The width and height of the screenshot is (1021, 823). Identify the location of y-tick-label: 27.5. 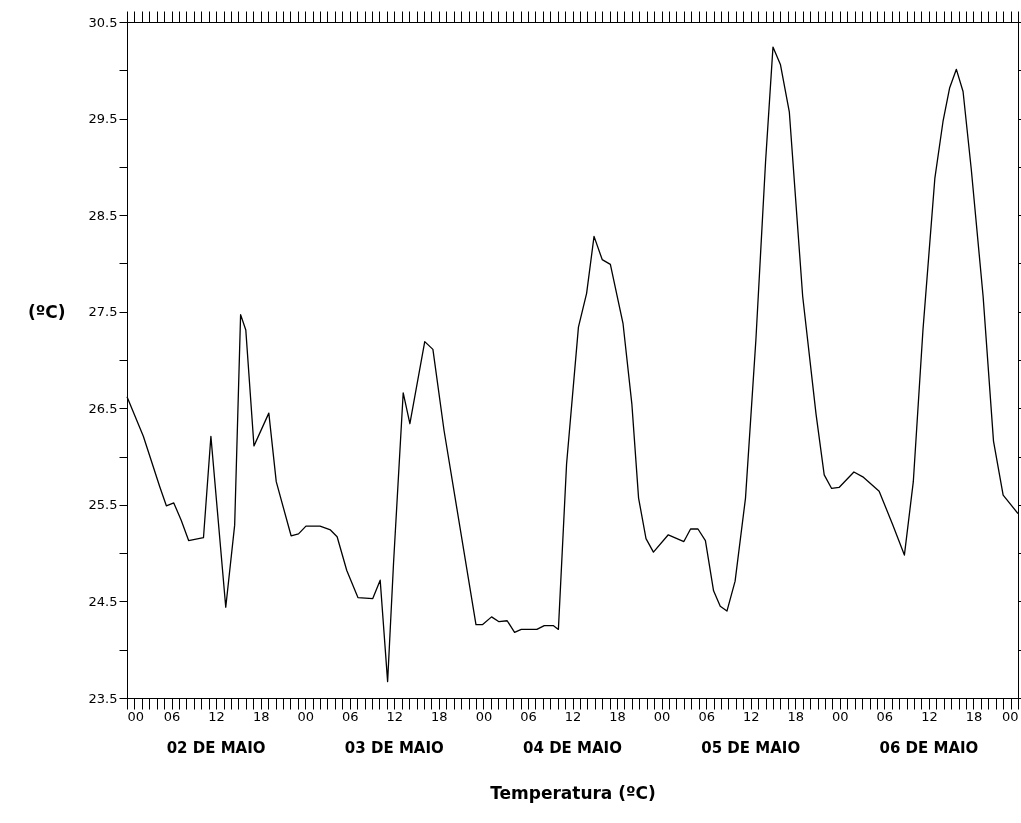
(103, 312).